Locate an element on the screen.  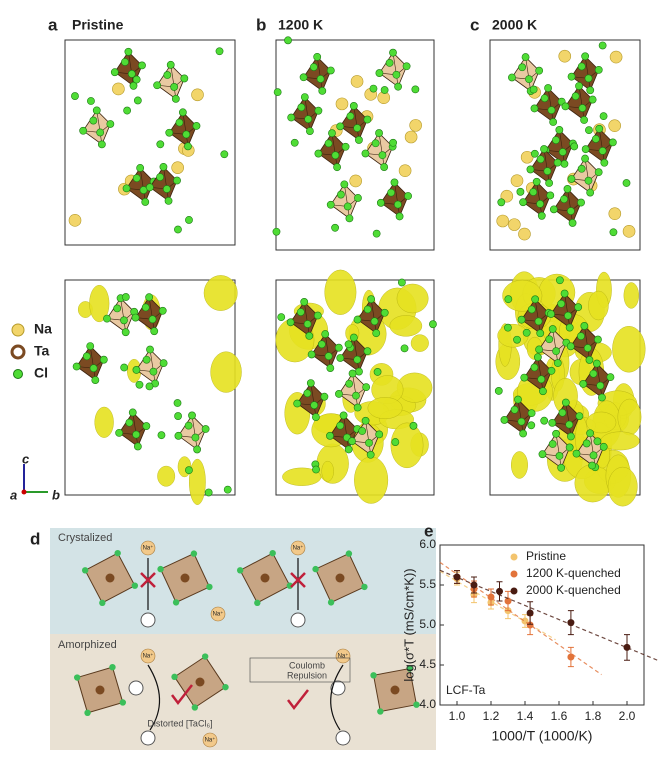
vacancy is located at coordinates (148, 620).